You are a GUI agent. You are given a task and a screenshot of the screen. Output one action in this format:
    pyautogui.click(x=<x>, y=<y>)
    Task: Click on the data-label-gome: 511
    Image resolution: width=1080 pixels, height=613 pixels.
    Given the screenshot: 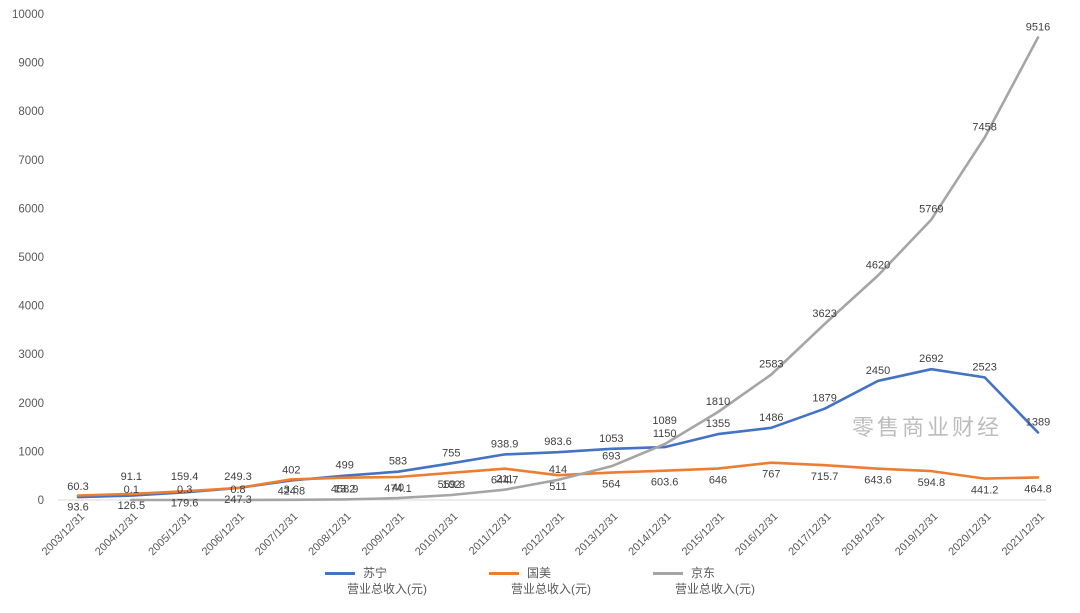 What is the action you would take?
    pyautogui.click(x=558, y=487)
    